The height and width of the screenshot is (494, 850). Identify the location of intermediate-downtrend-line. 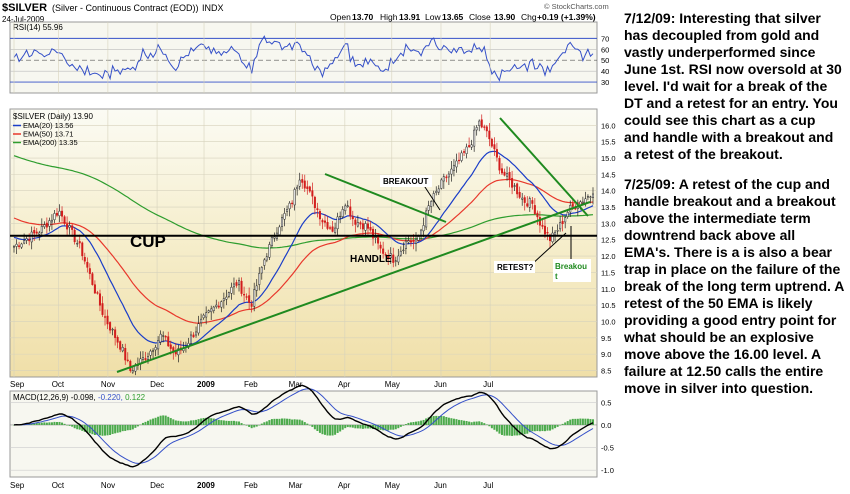
(544, 167).